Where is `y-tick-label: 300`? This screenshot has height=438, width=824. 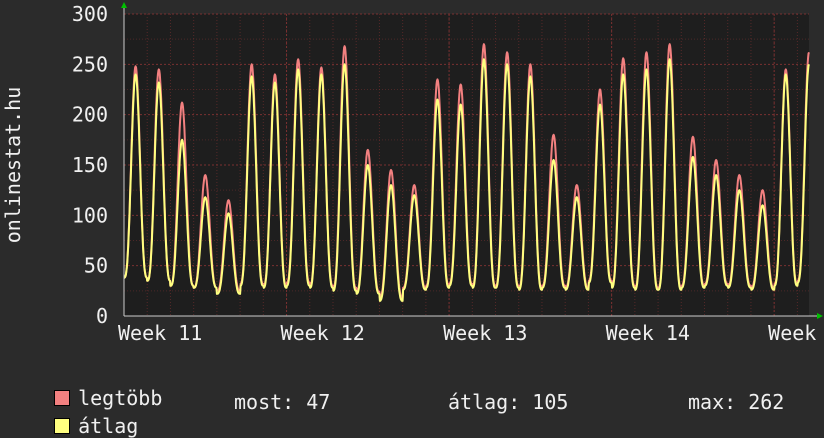
y-tick-label: 300 is located at coordinates (90, 14).